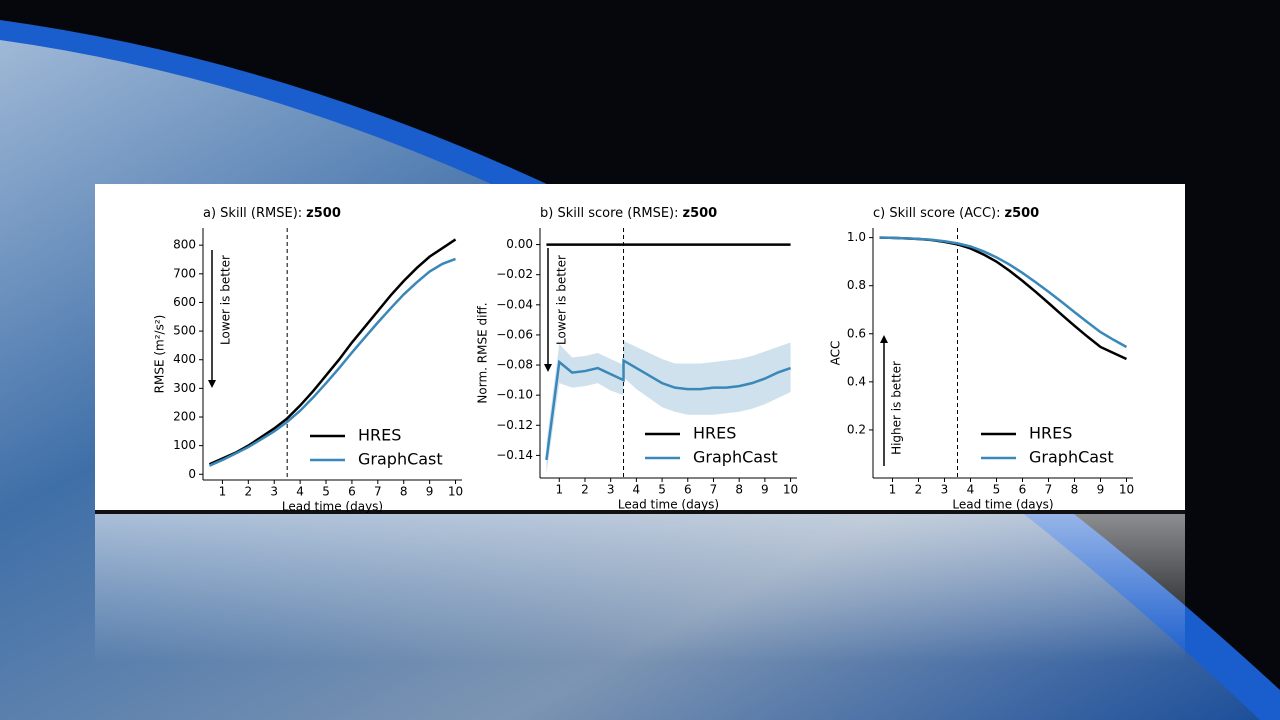 The width and height of the screenshot is (1280, 720). What do you see at coordinates (184, 245) in the screenshot?
I see `y-tick-label: 800` at bounding box center [184, 245].